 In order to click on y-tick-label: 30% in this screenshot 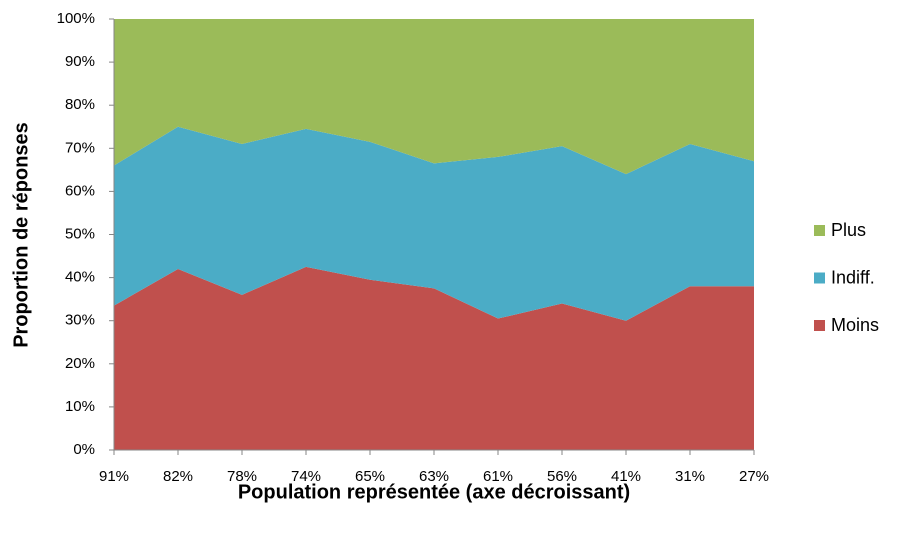, I will do `click(80, 320)`.